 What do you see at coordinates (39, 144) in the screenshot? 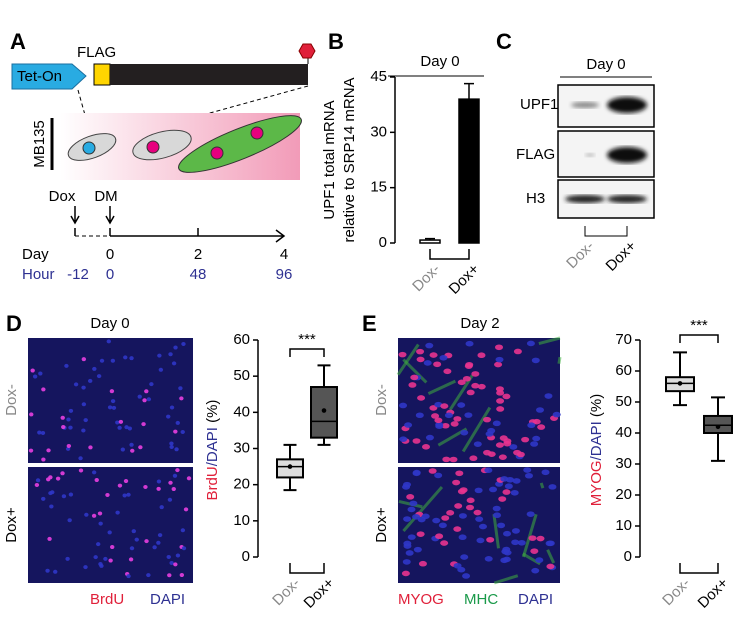
I see `cell-line-label: MB135` at bounding box center [39, 144].